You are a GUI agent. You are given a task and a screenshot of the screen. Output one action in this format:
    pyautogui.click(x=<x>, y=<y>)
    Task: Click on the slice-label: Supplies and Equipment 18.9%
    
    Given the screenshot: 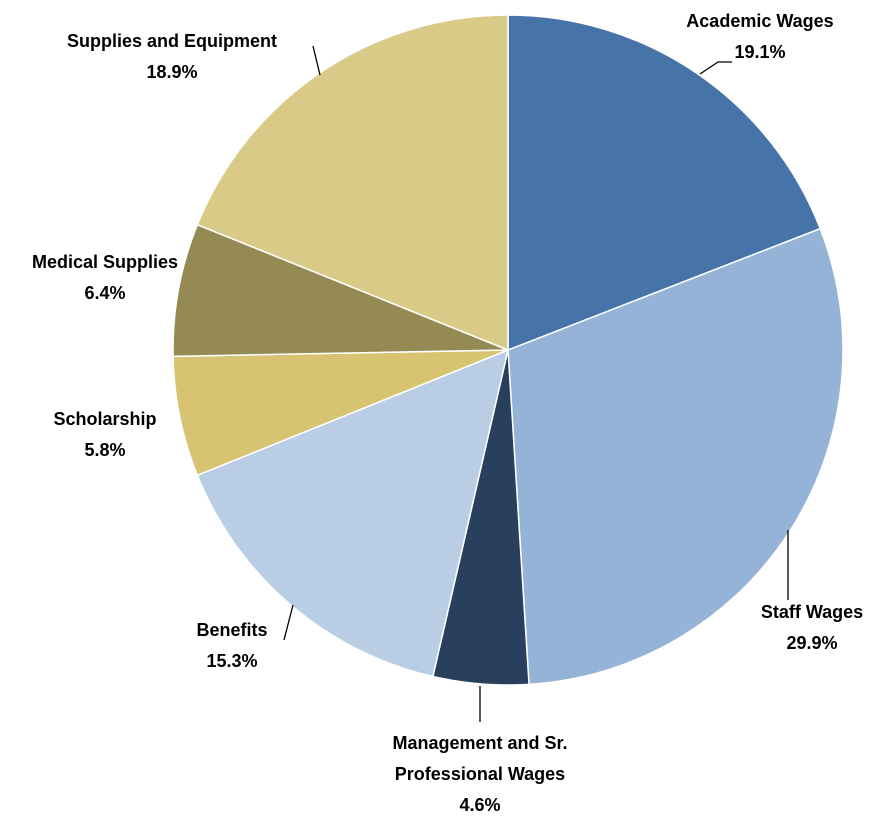 What is the action you would take?
    pyautogui.click(x=172, y=57)
    